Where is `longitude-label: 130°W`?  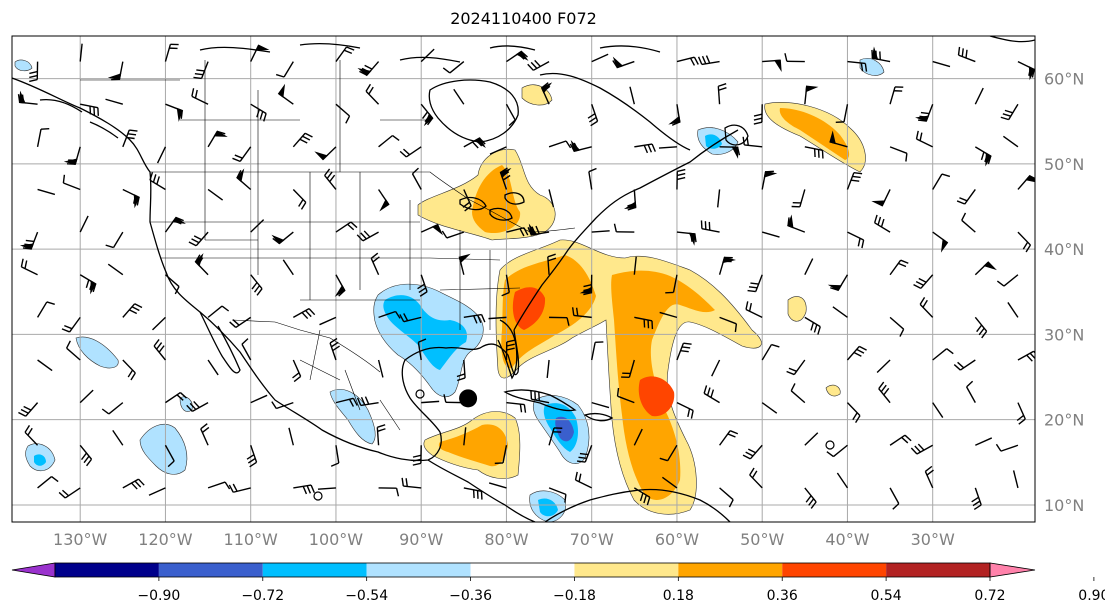 longitude-label: 130°W is located at coordinates (80, 539).